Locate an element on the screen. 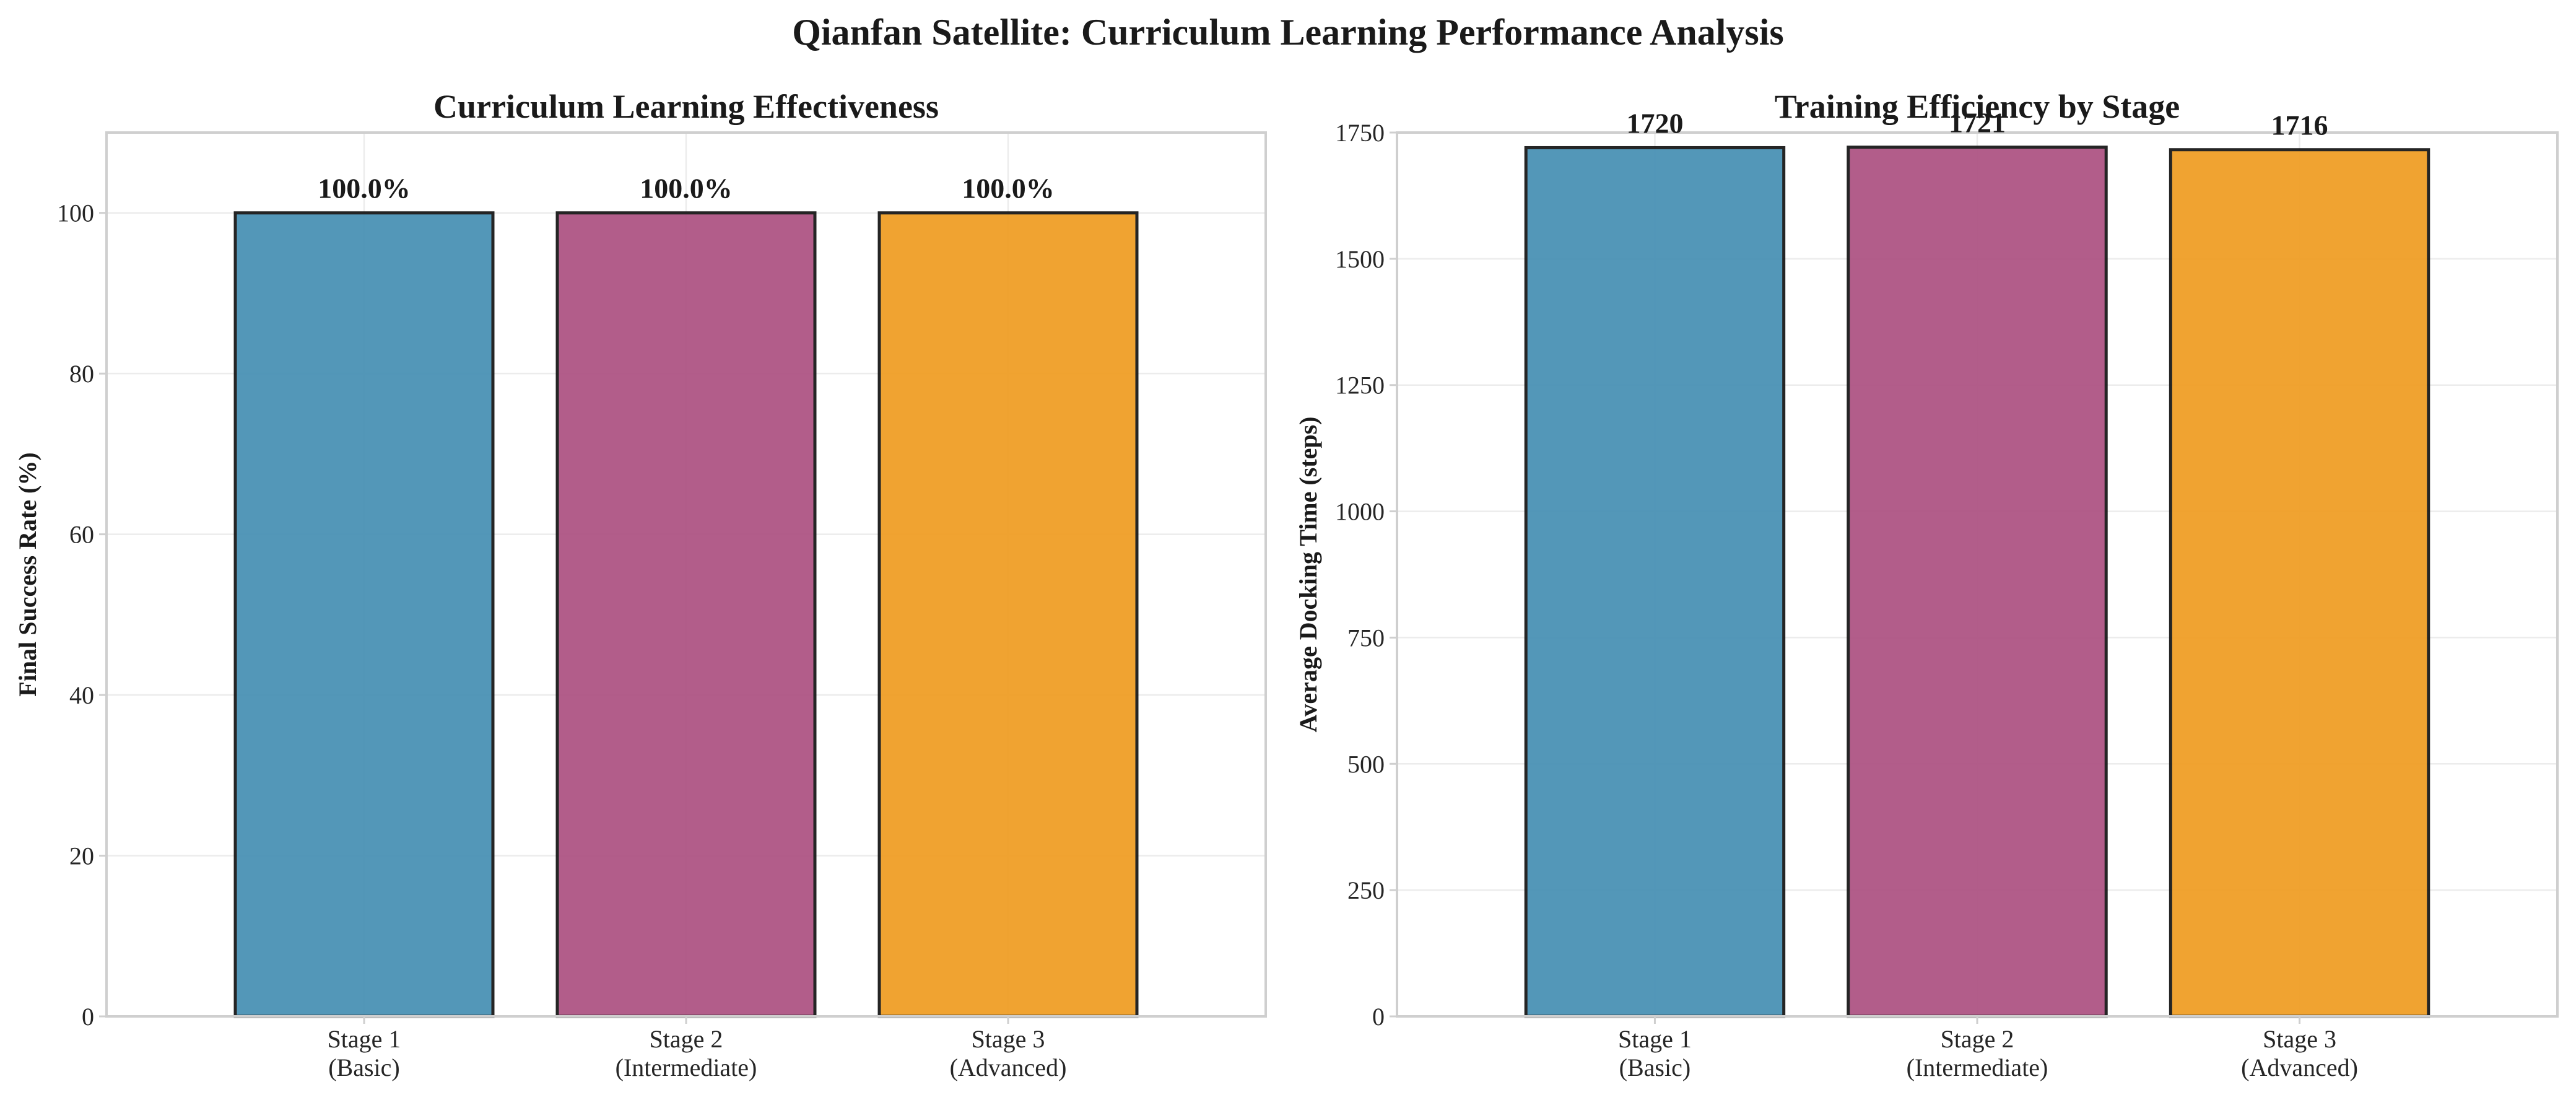  y-axis-label: Average Docking Time (steps) is located at coordinates (1308, 575).